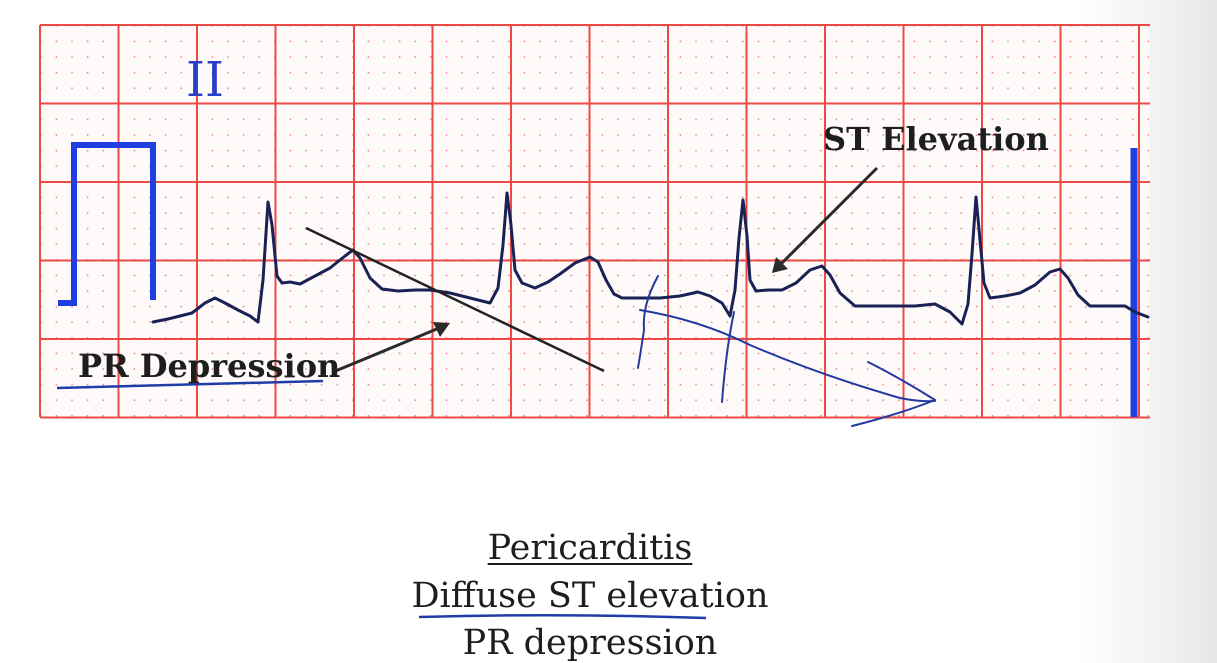  I want to click on lead-label: II, so click(205, 80).